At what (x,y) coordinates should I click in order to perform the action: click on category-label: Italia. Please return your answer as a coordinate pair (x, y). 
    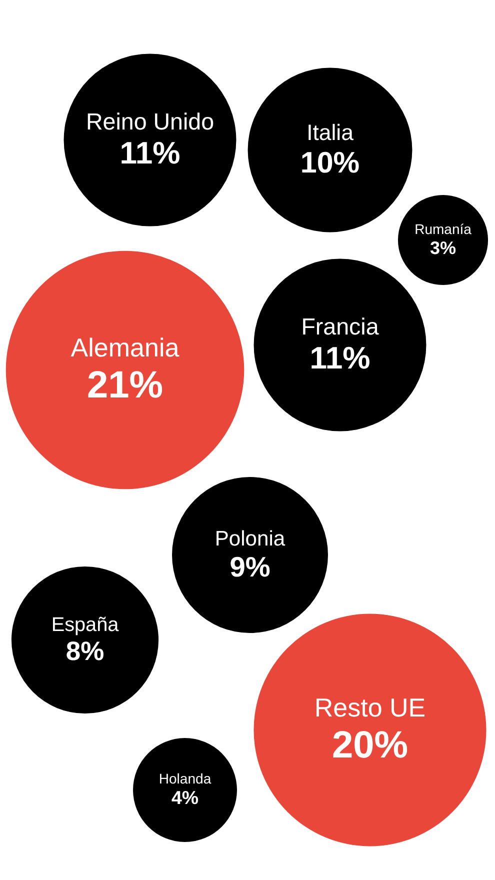
    Looking at the image, I should click on (330, 132).